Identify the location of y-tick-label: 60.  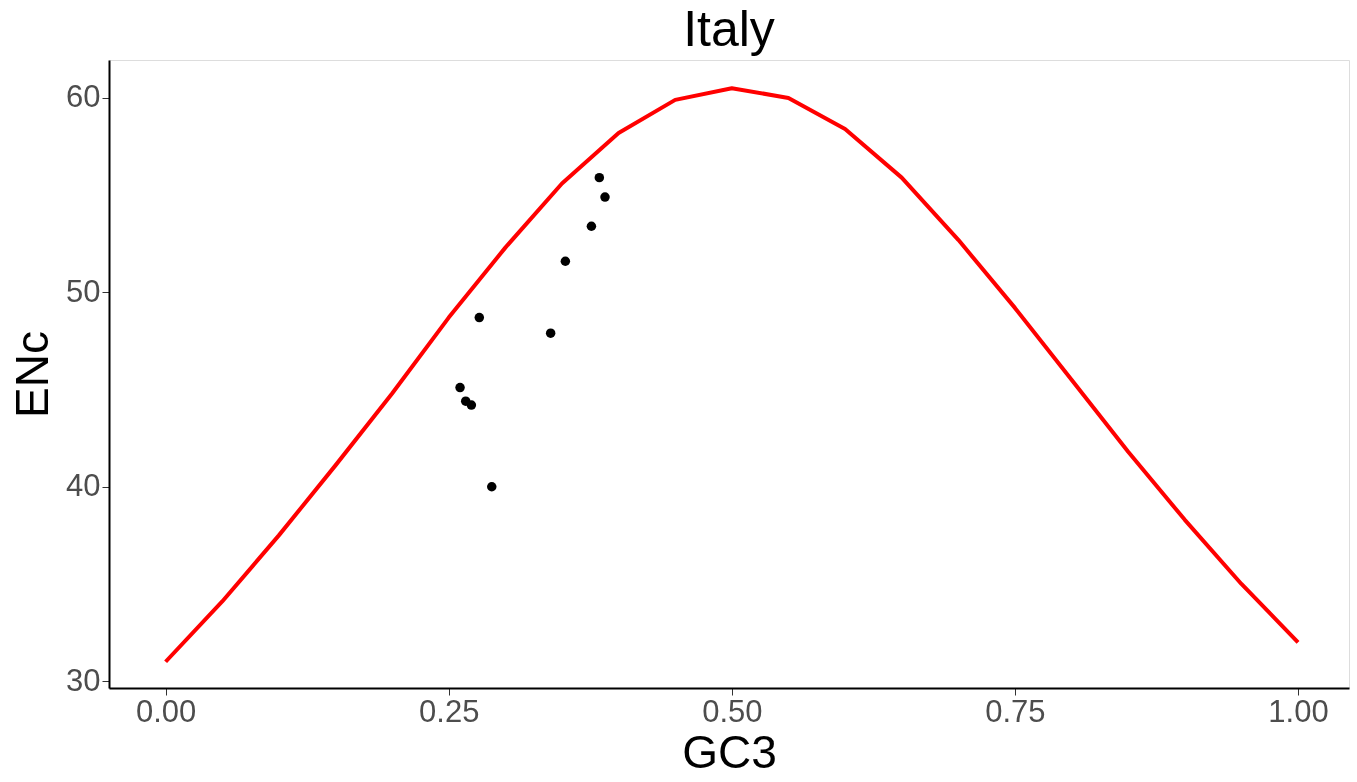
(83, 97).